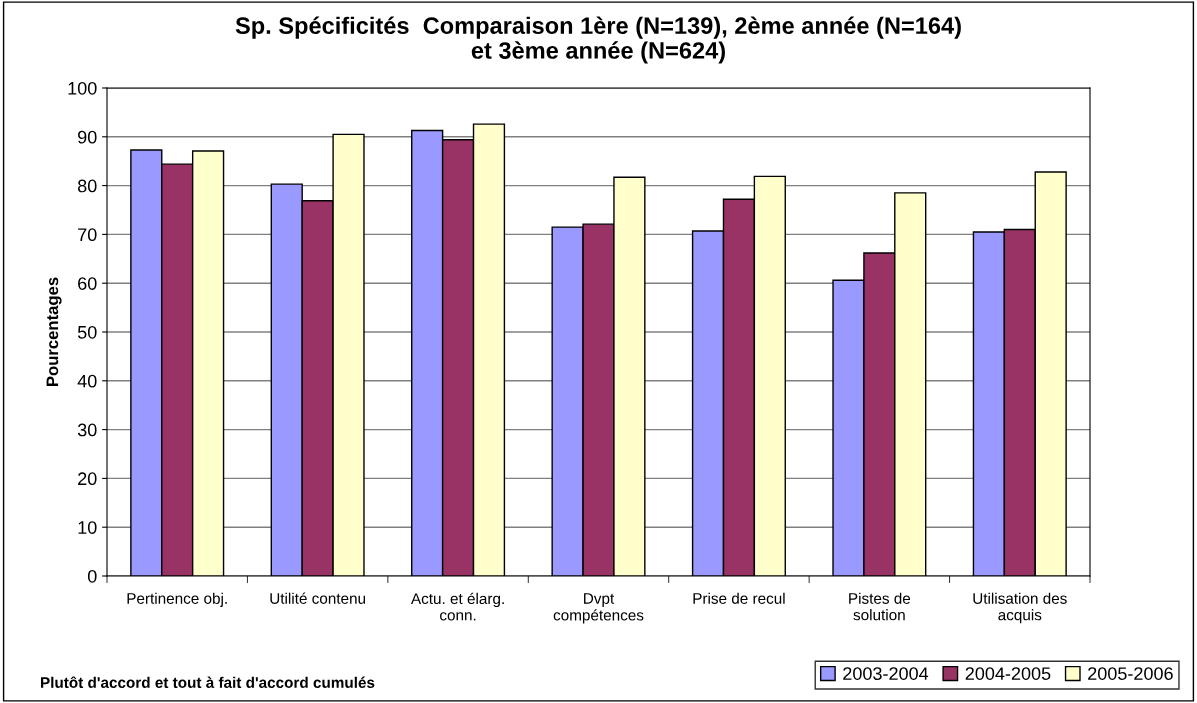 The image size is (1197, 703). I want to click on y-tick-label: 90, so click(87, 137).